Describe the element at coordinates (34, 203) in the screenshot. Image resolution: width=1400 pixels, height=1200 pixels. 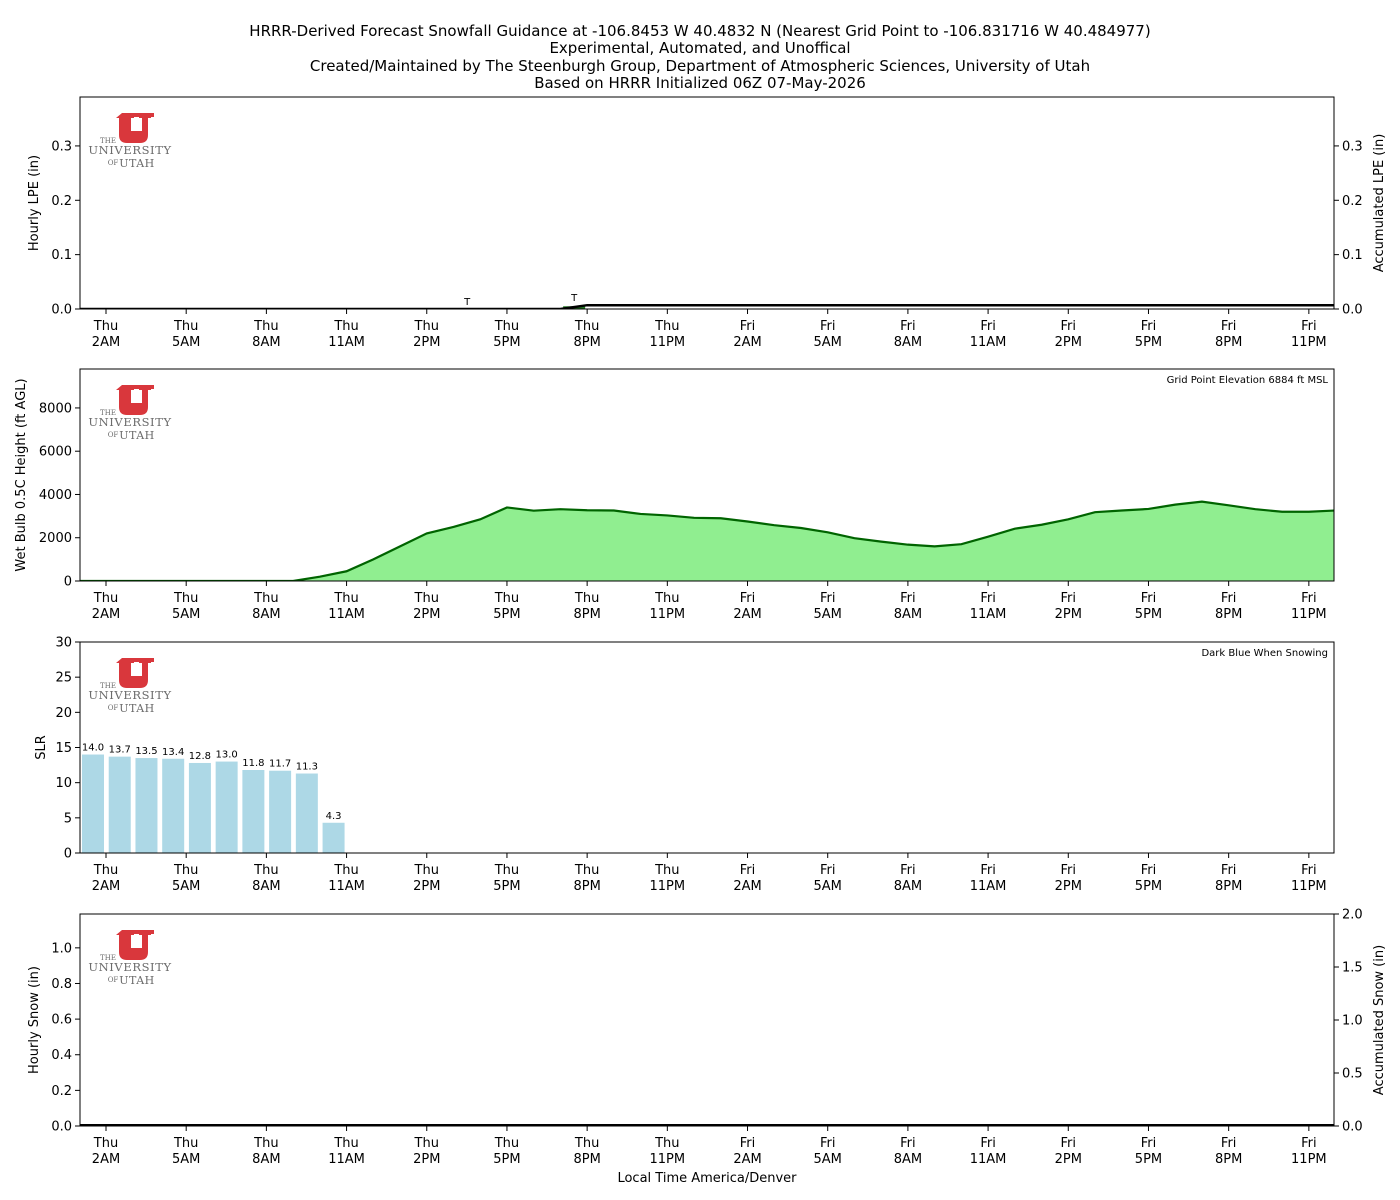
I see `y-axis-label: Hourly LPE (in)` at that location.